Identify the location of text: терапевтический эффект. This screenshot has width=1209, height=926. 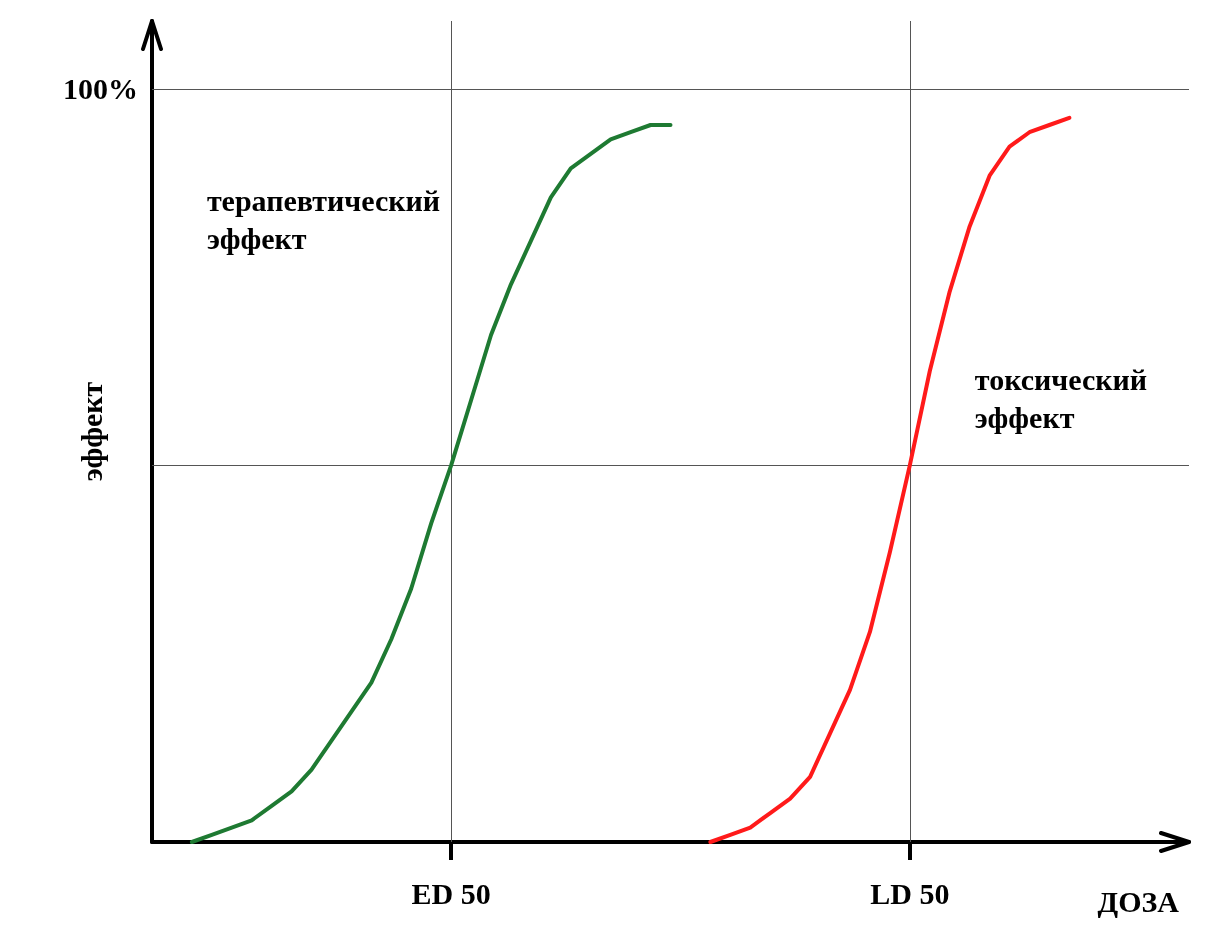
(323, 219).